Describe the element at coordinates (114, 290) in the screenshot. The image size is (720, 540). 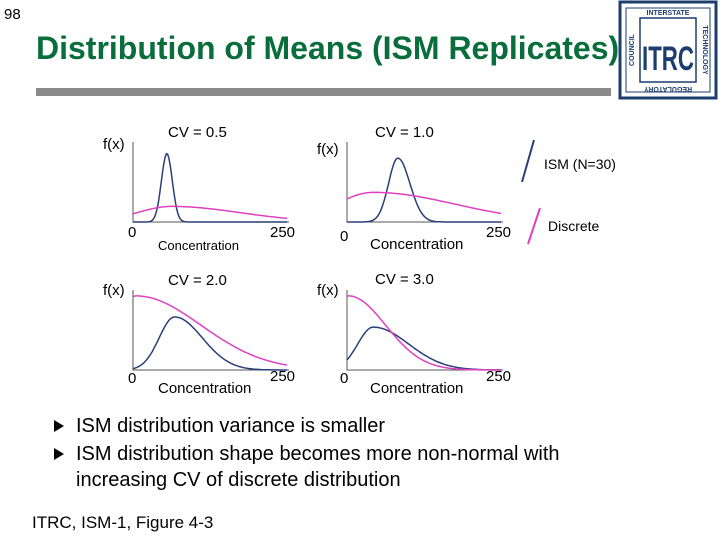
I see `chart3-ylabel: f(x)` at that location.